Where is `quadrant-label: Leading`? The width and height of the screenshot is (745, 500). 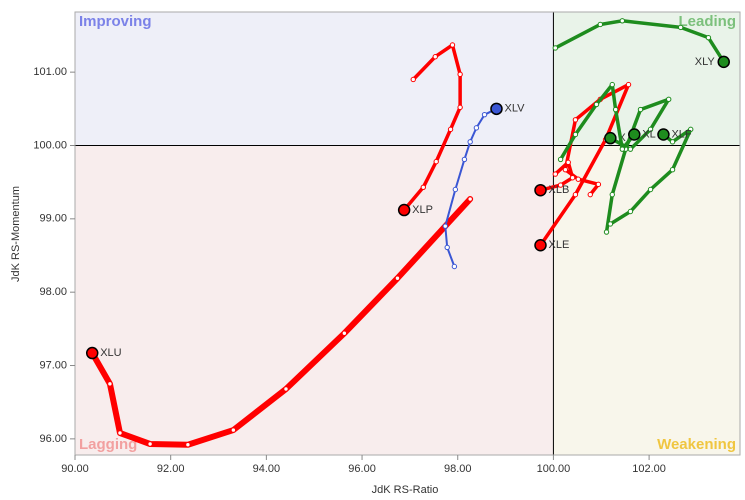 quadrant-label: Leading is located at coordinates (707, 21).